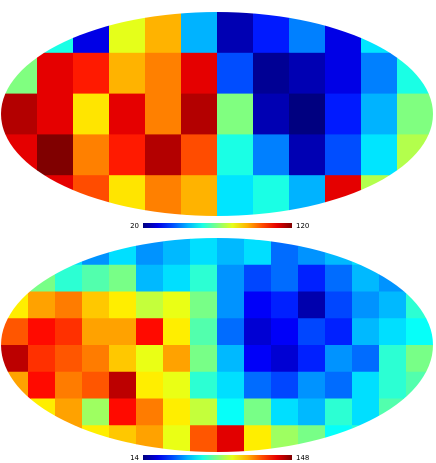  What do you see at coordinates (302, 226) in the screenshot?
I see `colorbar-label: 120` at bounding box center [302, 226].